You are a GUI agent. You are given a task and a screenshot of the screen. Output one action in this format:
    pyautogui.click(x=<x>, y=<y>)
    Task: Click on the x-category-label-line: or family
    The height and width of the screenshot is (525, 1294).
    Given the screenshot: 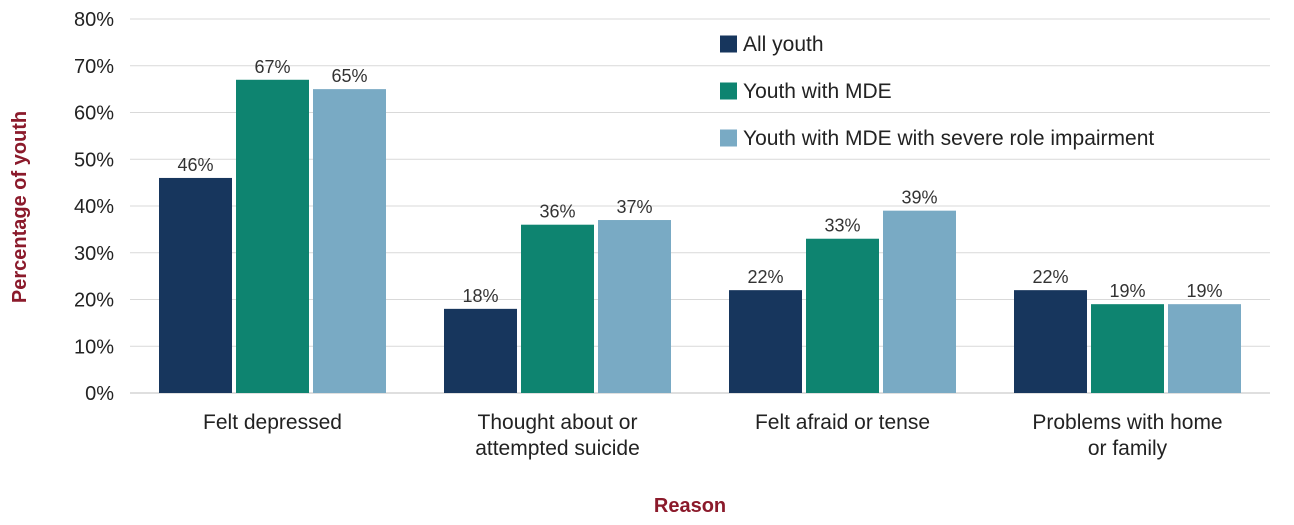 What is the action you would take?
    pyautogui.click(x=1128, y=448)
    